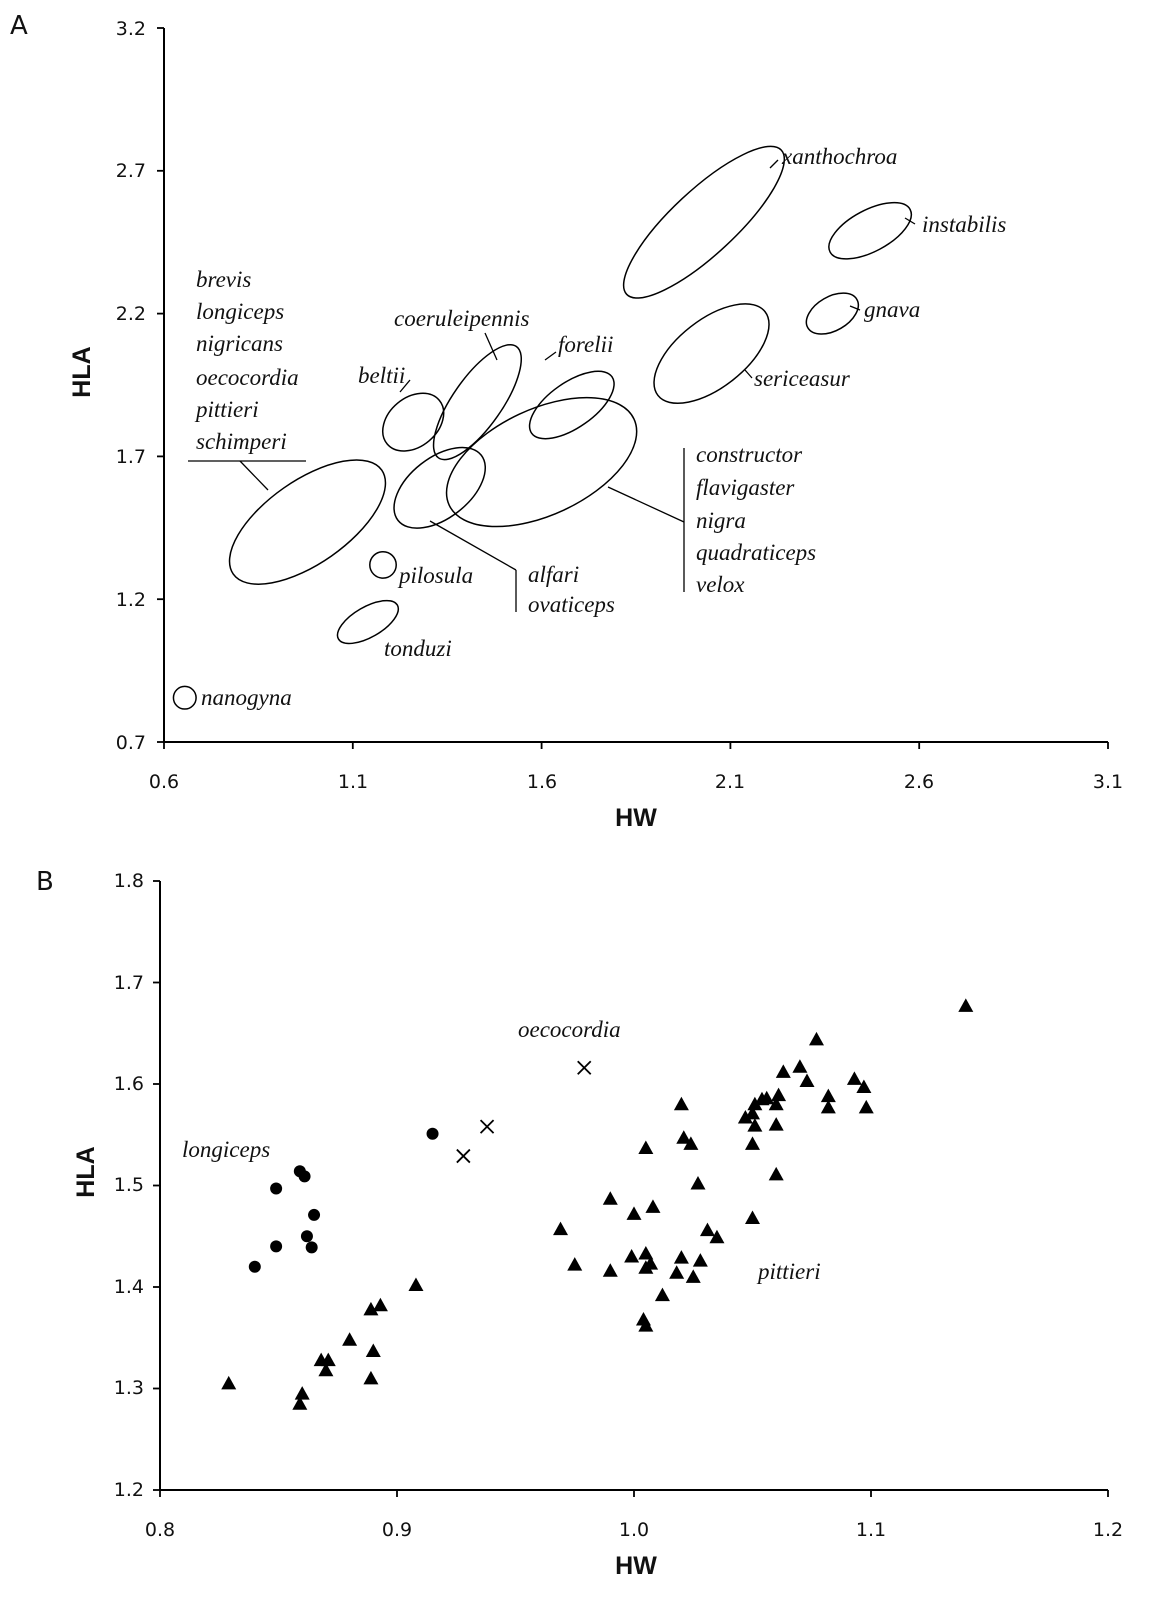  Describe the element at coordinates (86, 1171) in the screenshot. I see `b-y-axis-title: HLA` at that location.